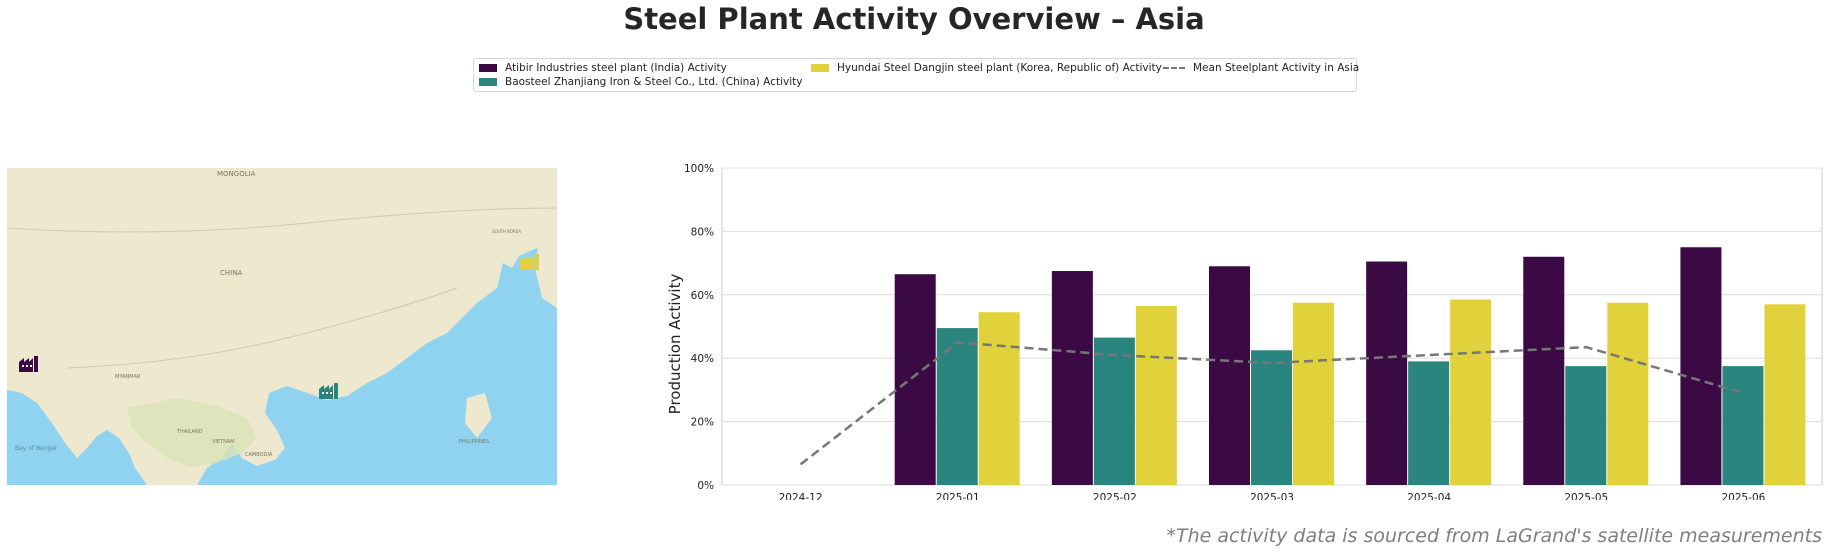  Describe the element at coordinates (529, 262) in the screenshot. I see `hyundai-factory-icon` at that location.